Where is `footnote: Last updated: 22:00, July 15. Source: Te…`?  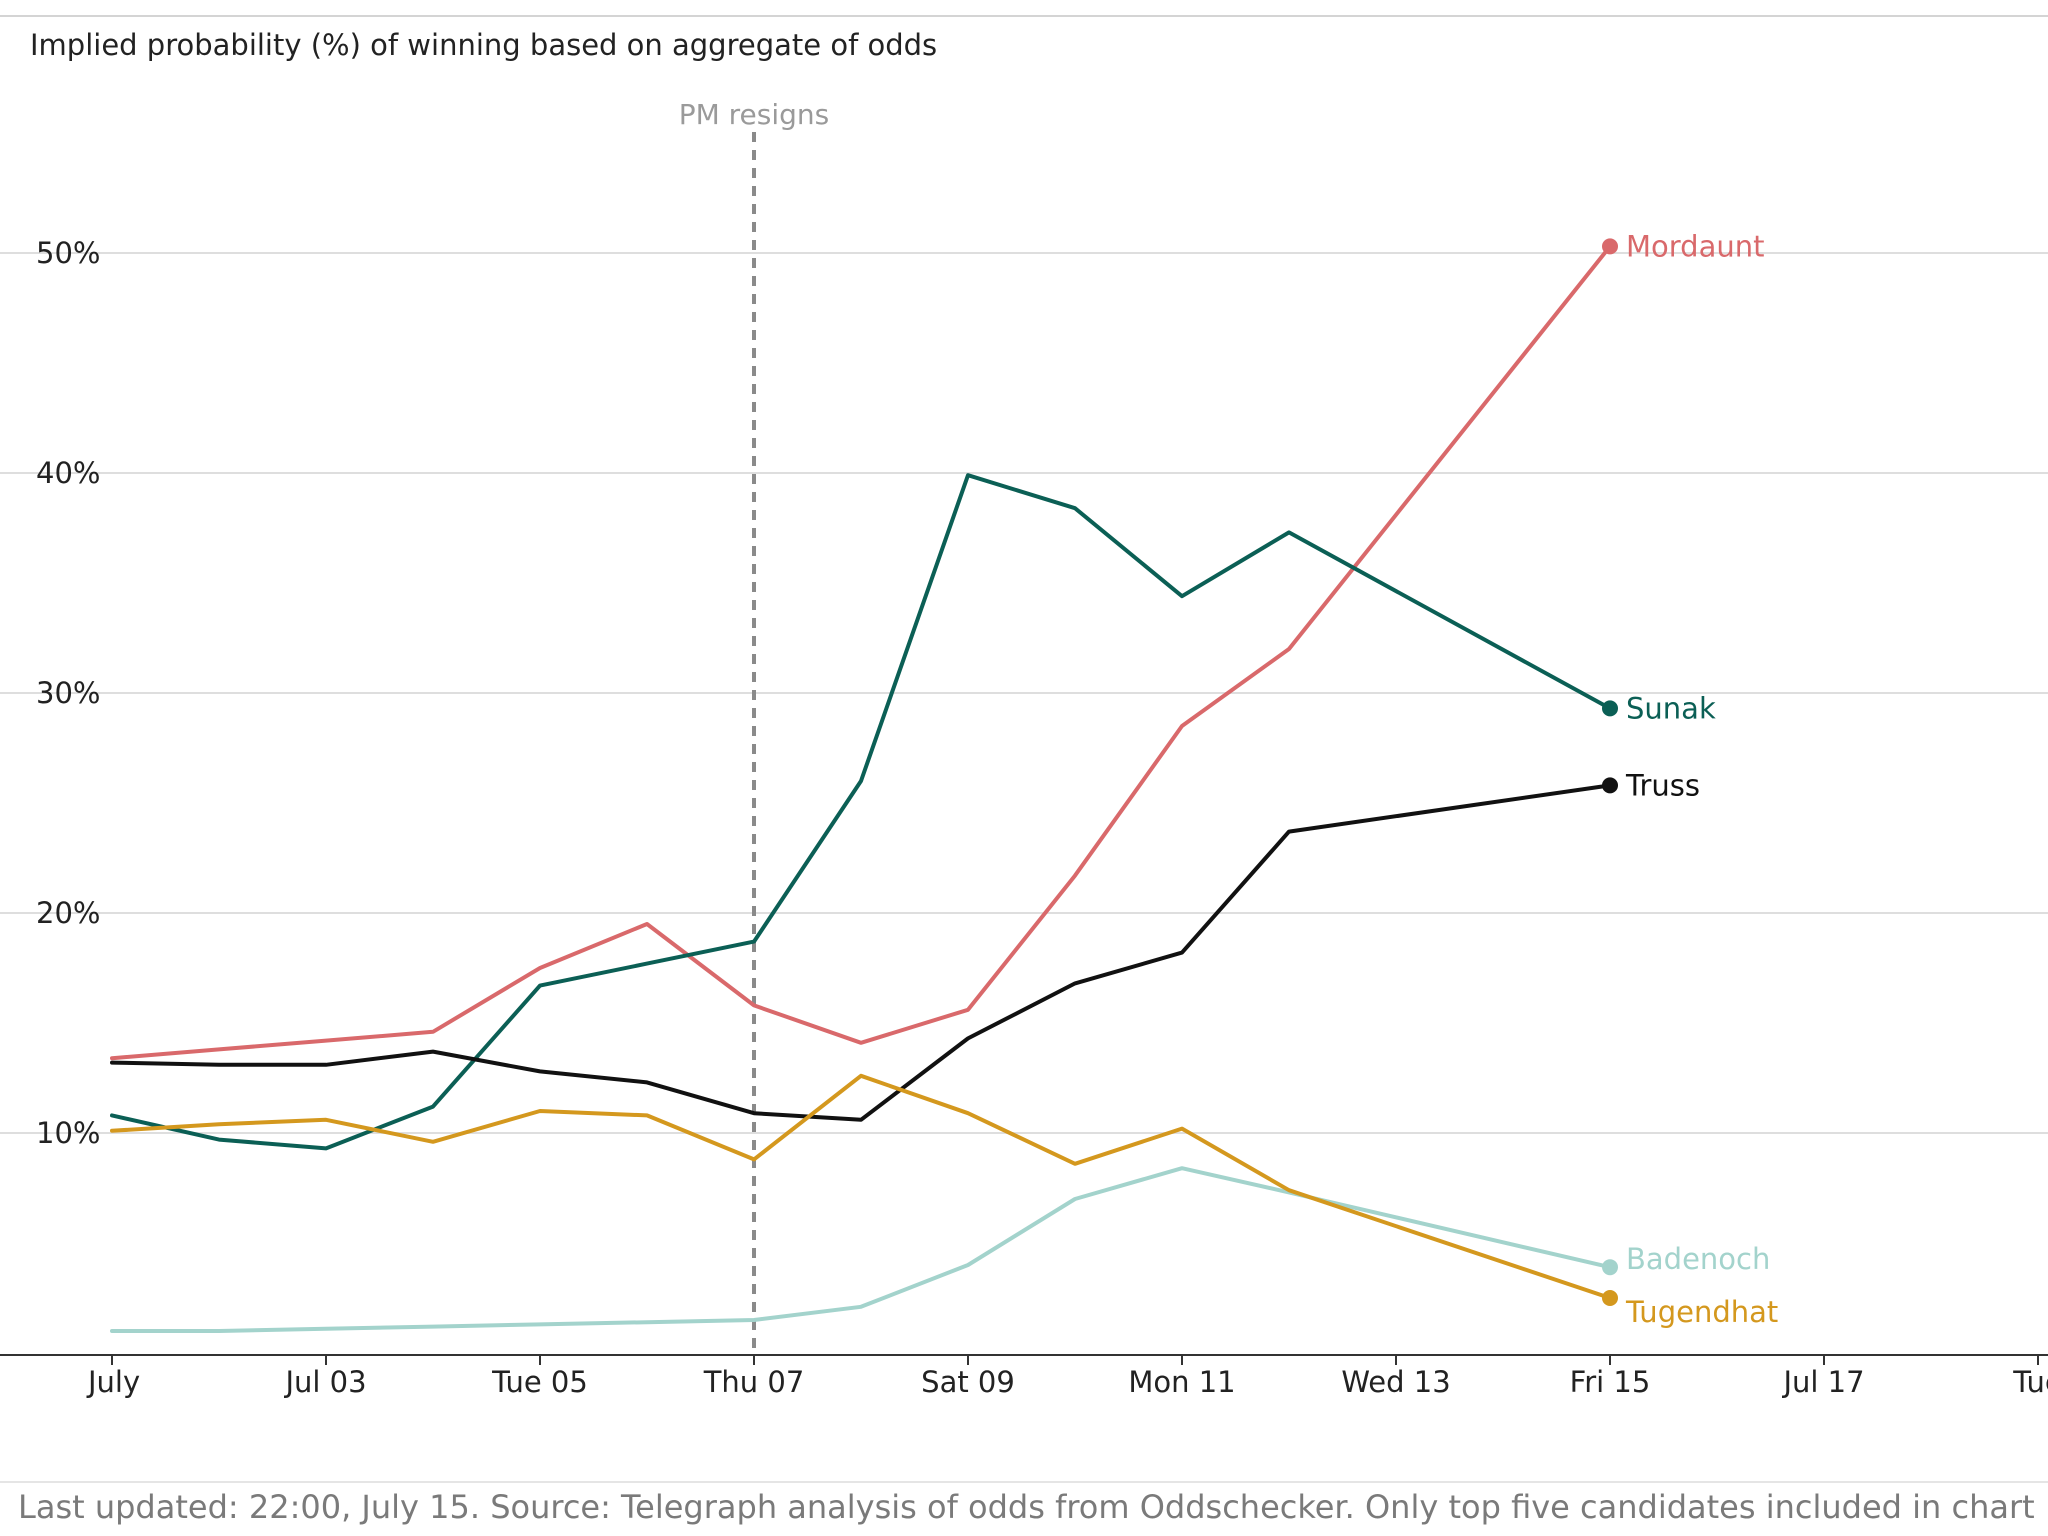
footnote: Last updated: 22:00, July 15. Source: Te… is located at coordinates (1026, 1507).